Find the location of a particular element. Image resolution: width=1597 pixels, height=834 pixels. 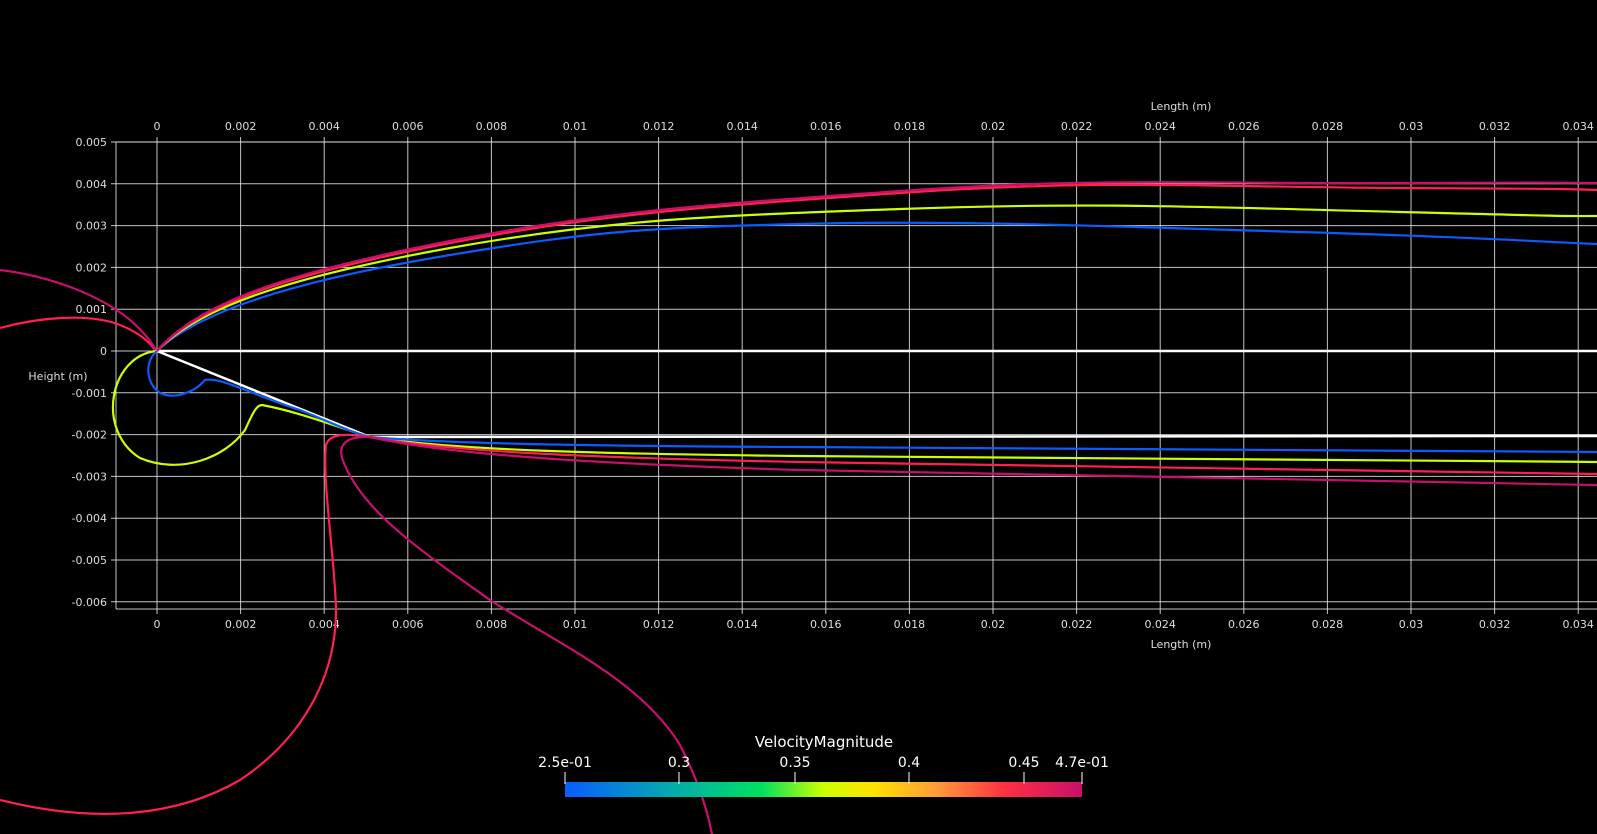

colorbar-ticks: 2.5e-01 0.3 0.35 0.4 0.45 4.7e-01 is located at coordinates (823, 769).